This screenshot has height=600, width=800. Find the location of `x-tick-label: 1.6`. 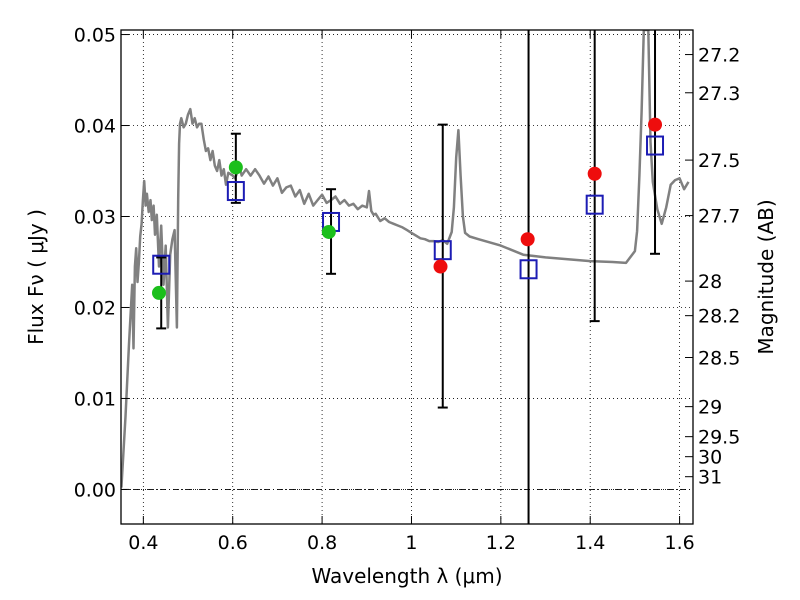

x-tick-label: 1.6 is located at coordinates (679, 543).